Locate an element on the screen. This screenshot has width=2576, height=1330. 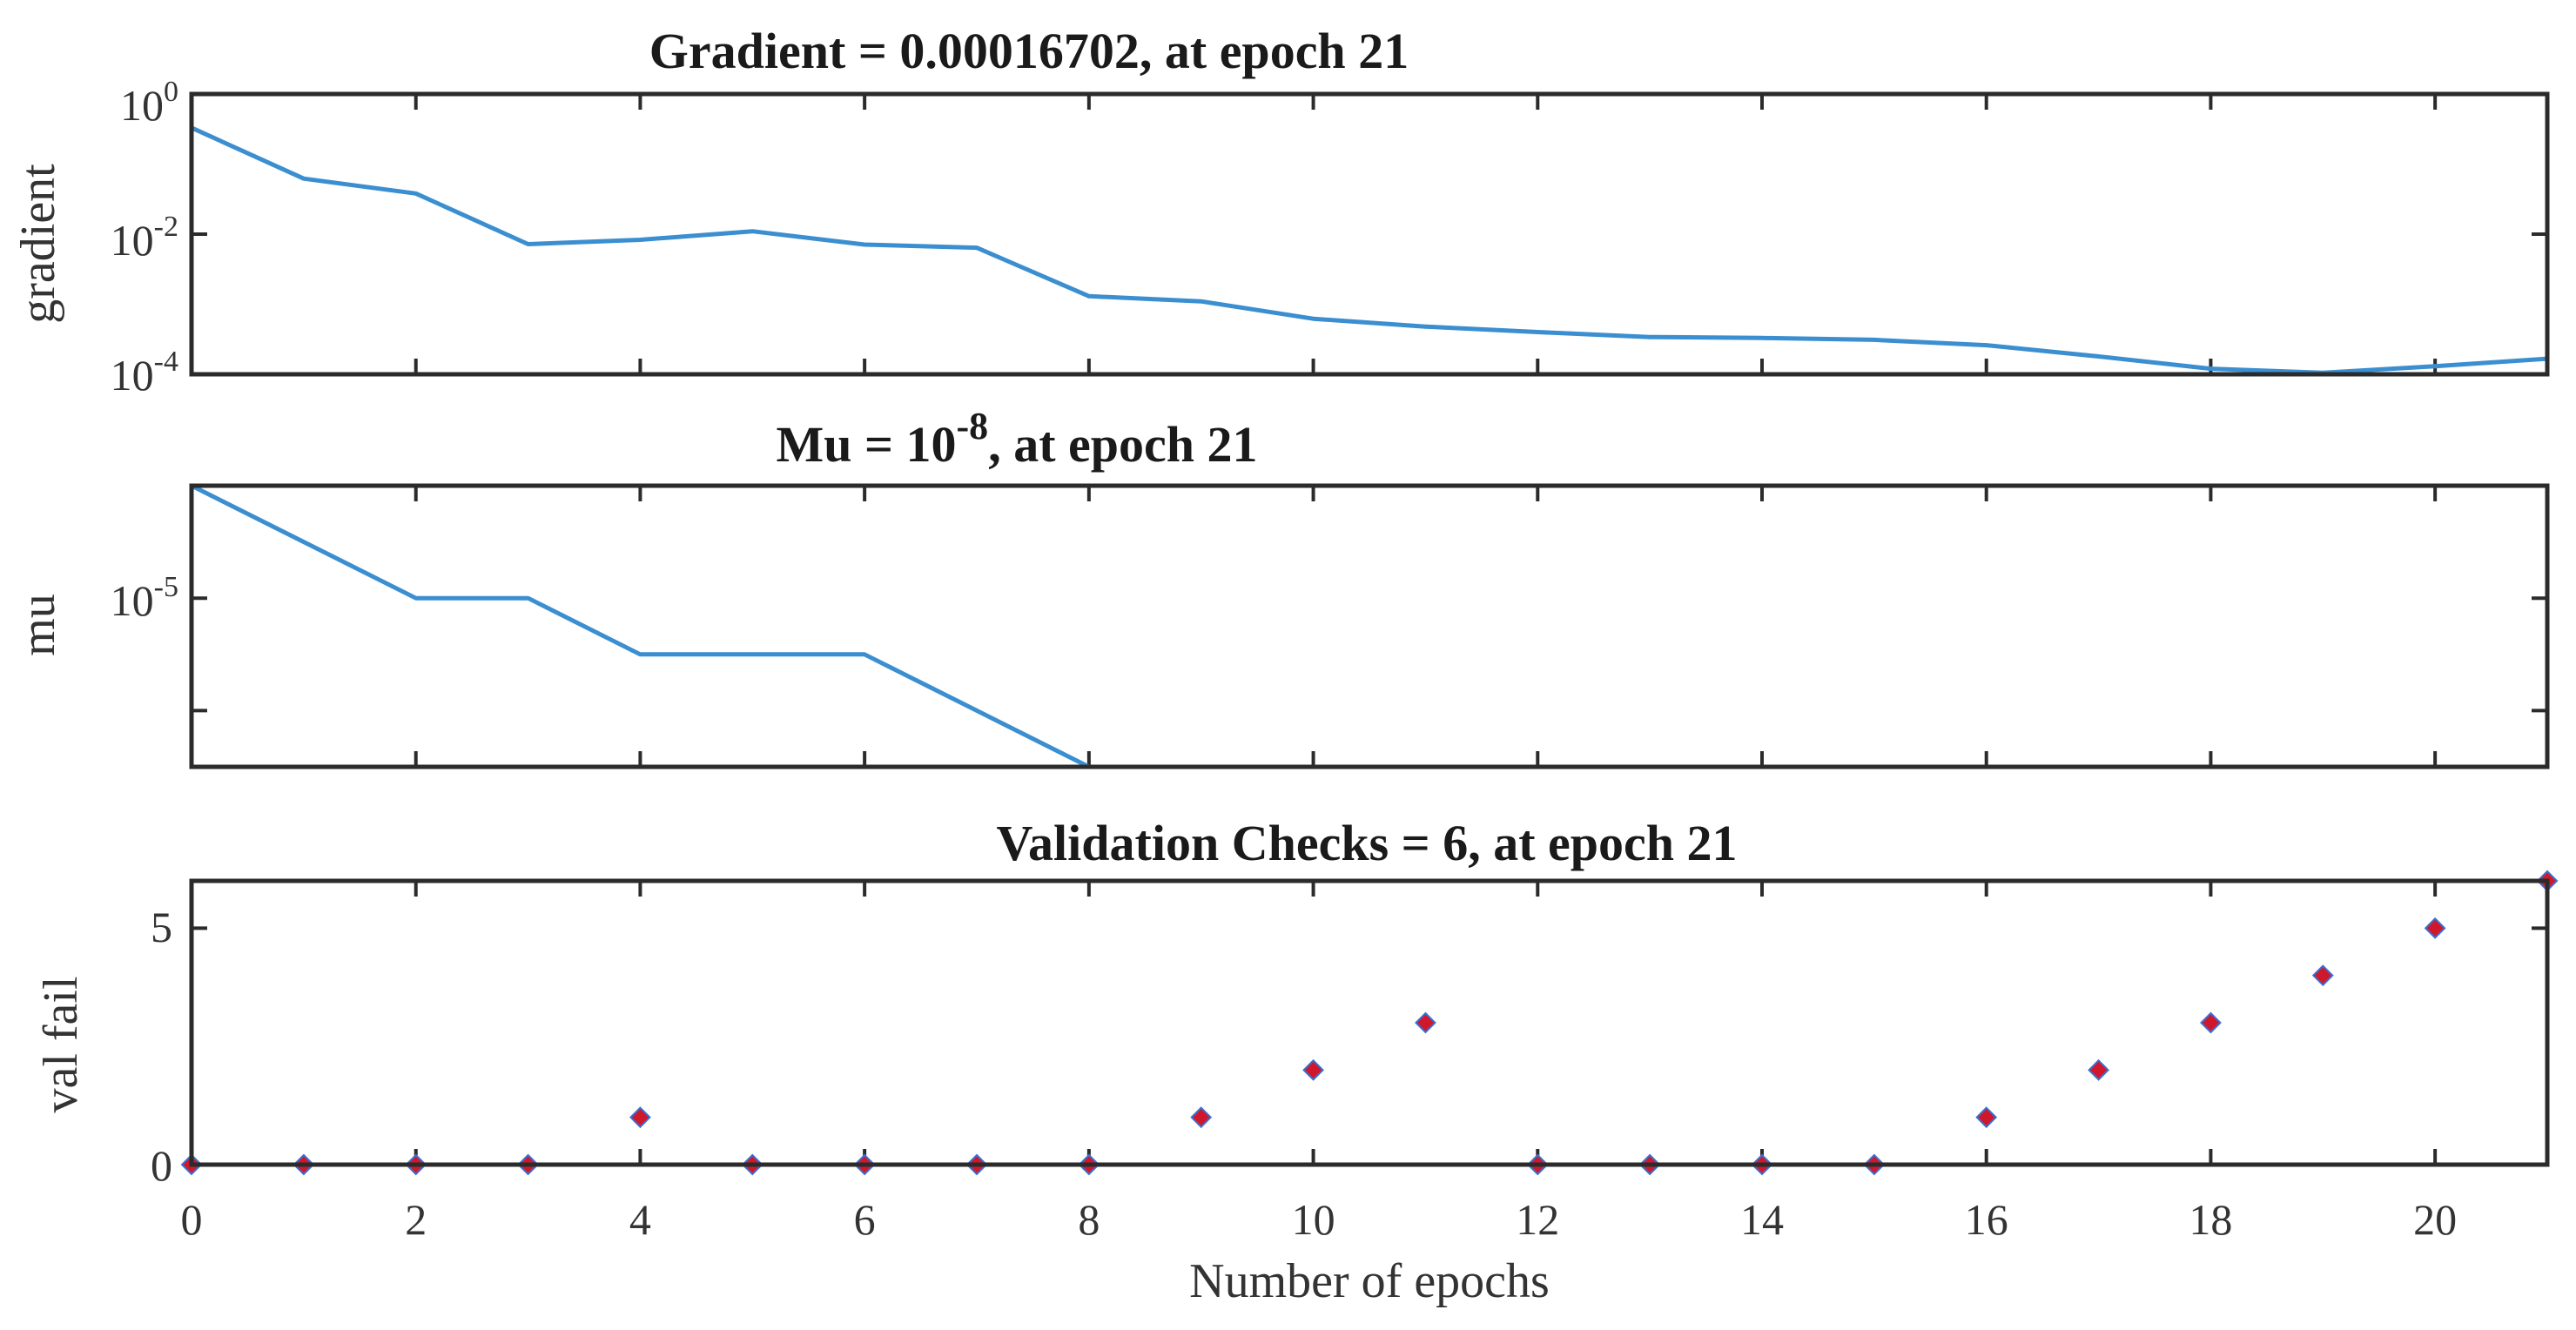
valfail-title: Validation Checks = 6, at epoch 21 is located at coordinates (1366, 843).